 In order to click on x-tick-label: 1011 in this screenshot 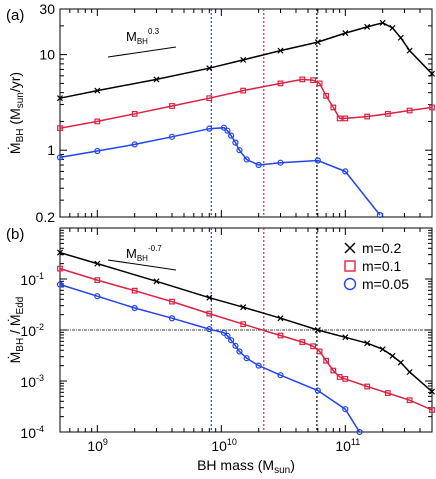, I will do `click(347, 445)`.